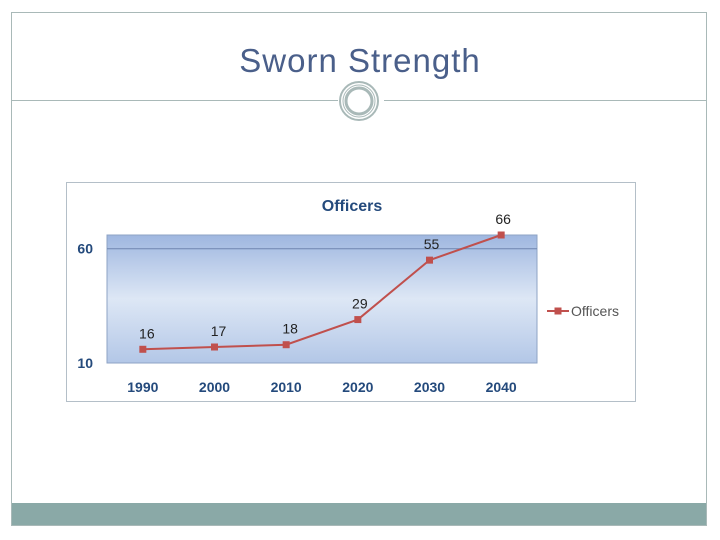 The image size is (720, 540). I want to click on plot-area, so click(322, 299).